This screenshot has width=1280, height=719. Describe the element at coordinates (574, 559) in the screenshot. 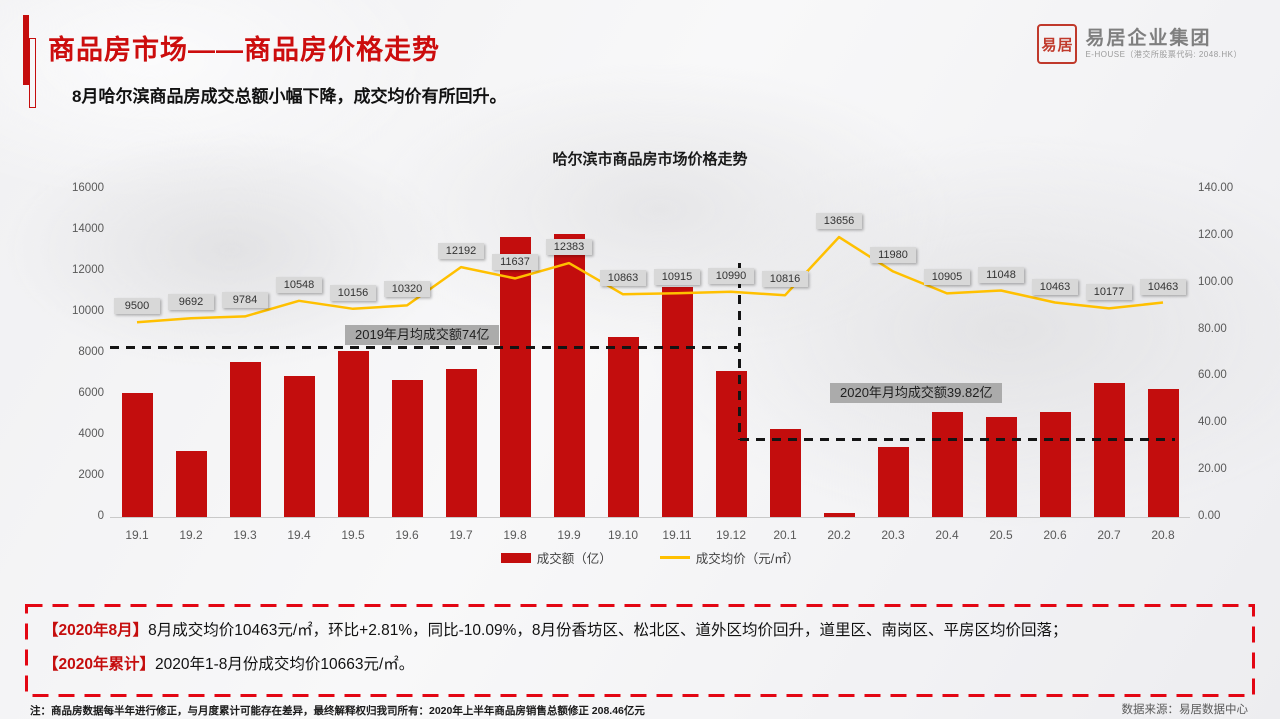

I see `legend-label: 成交额（亿）` at that location.